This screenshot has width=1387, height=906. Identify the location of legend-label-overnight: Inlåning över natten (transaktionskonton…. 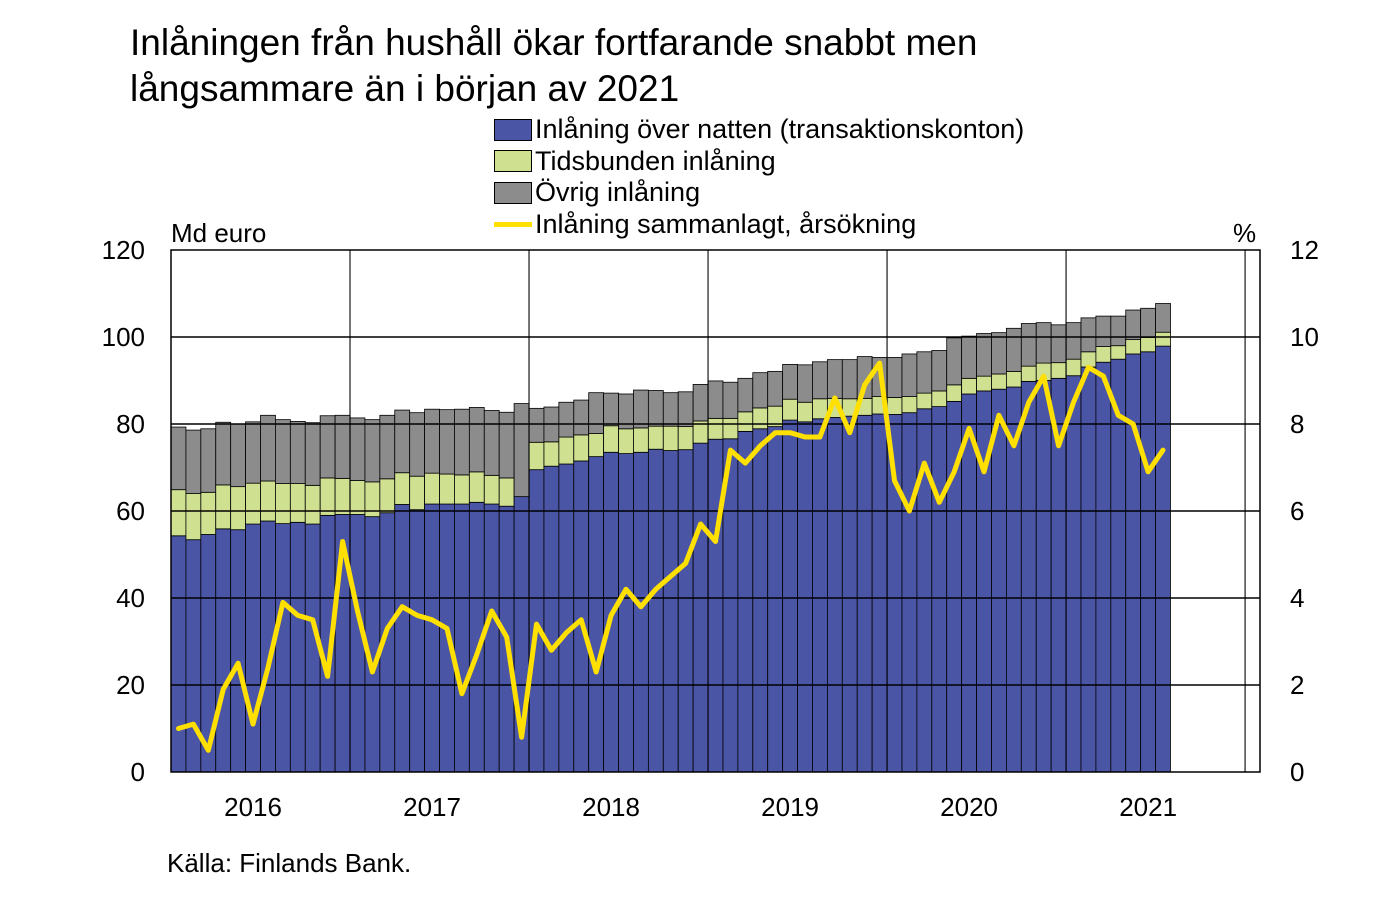
(780, 129).